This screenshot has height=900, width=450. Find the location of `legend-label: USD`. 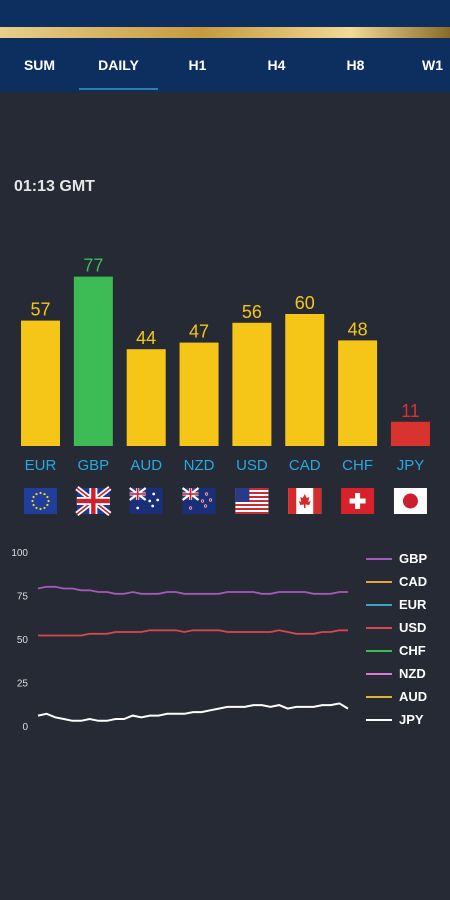

legend-label: USD is located at coordinates (413, 627).